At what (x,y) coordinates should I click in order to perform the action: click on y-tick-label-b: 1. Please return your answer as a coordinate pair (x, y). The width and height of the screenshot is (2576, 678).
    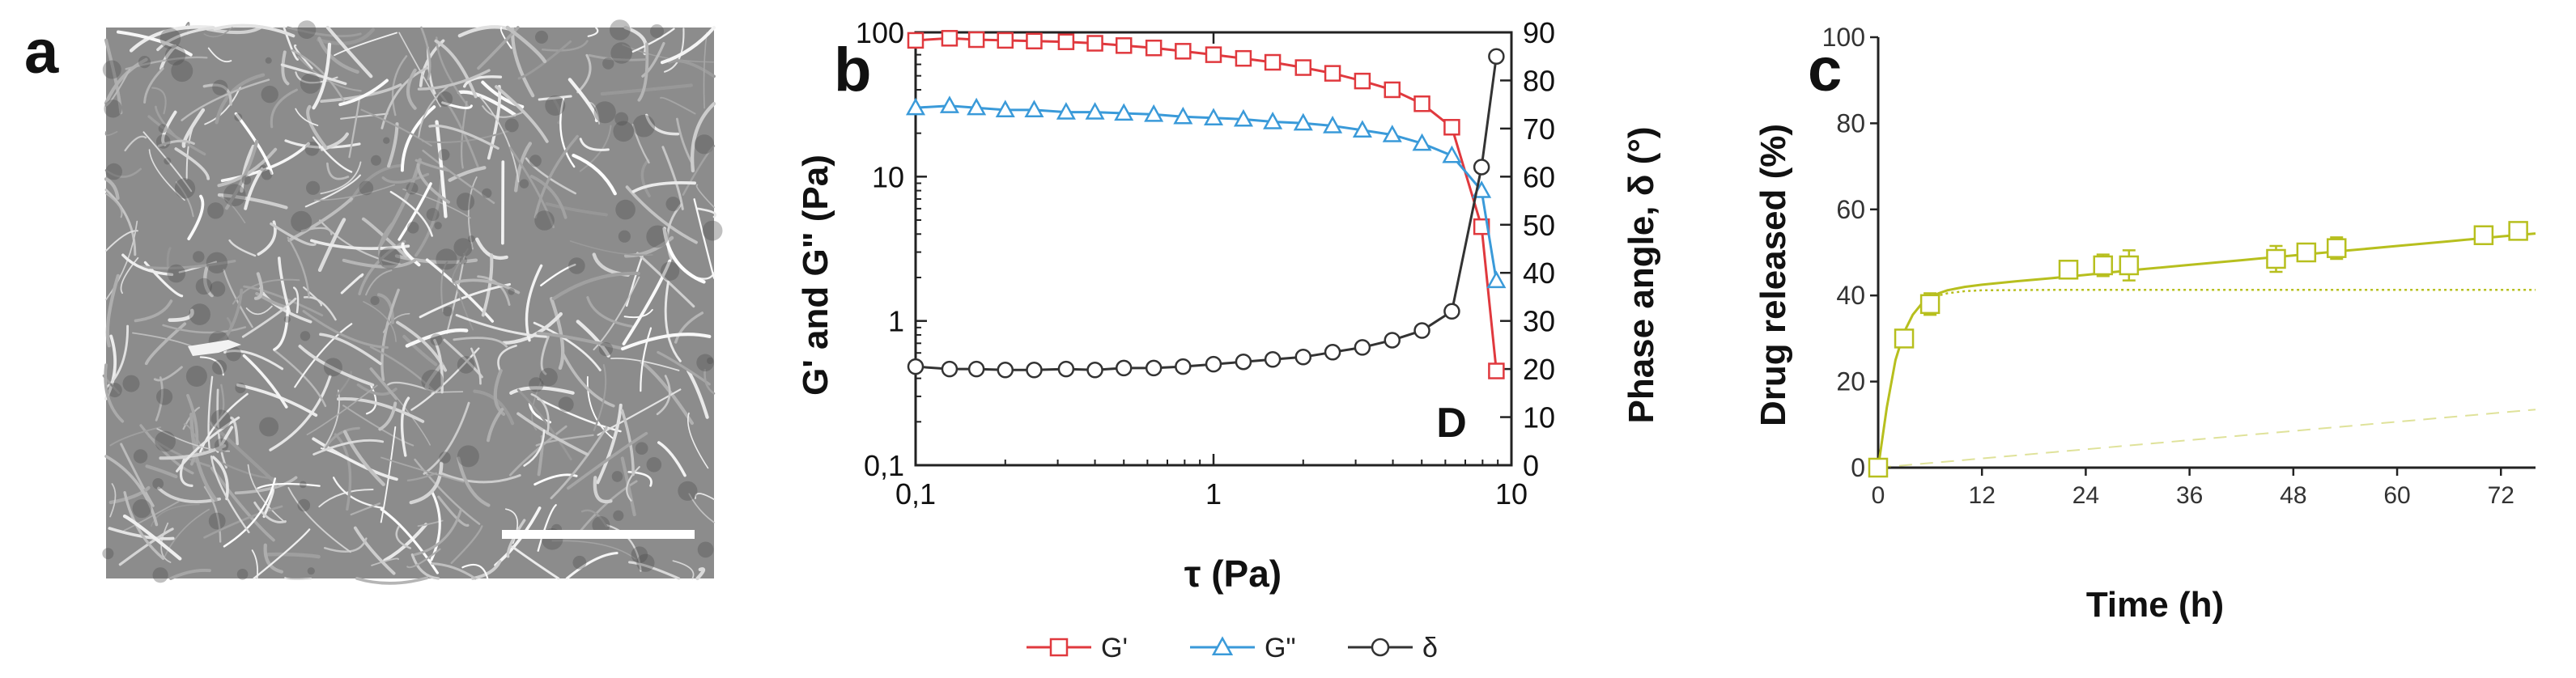
    Looking at the image, I should click on (896, 321).